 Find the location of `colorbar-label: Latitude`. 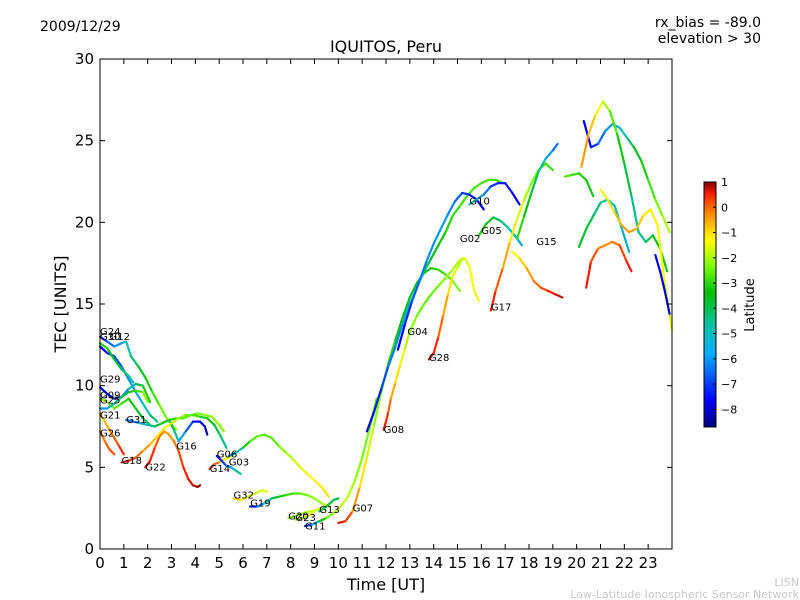

colorbar-label: Latitude is located at coordinates (750, 305).